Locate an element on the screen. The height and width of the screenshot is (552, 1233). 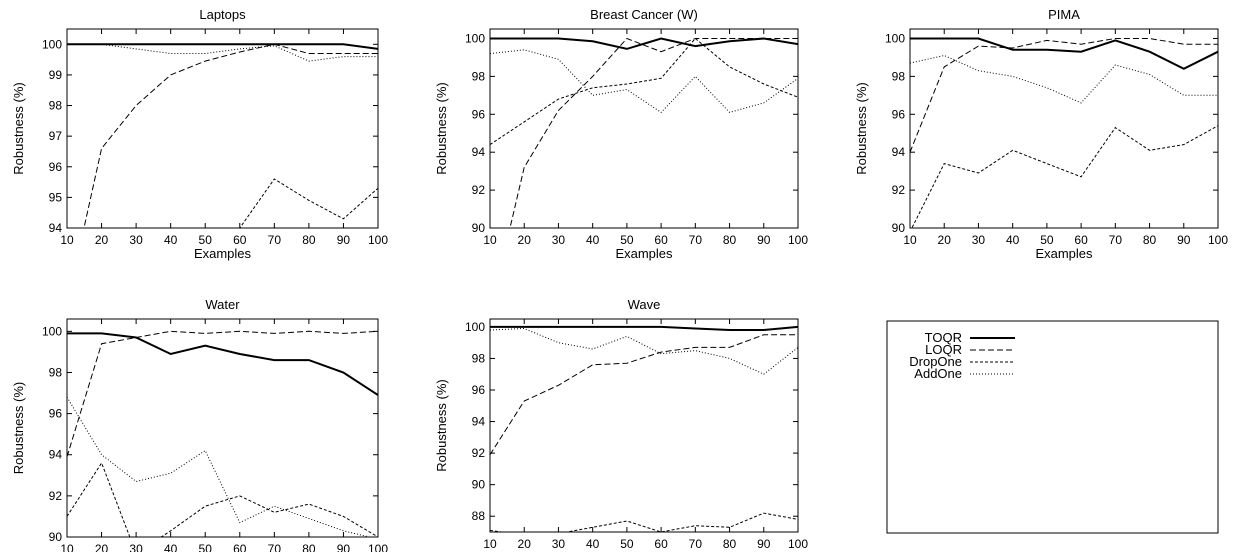
y-tick-label: 95 is located at coordinates (56, 197).